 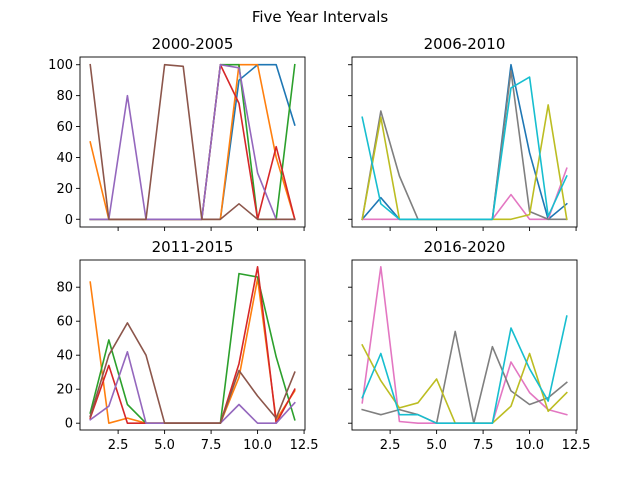 I want to click on subplot-title: 2006-2010, so click(x=465, y=44).